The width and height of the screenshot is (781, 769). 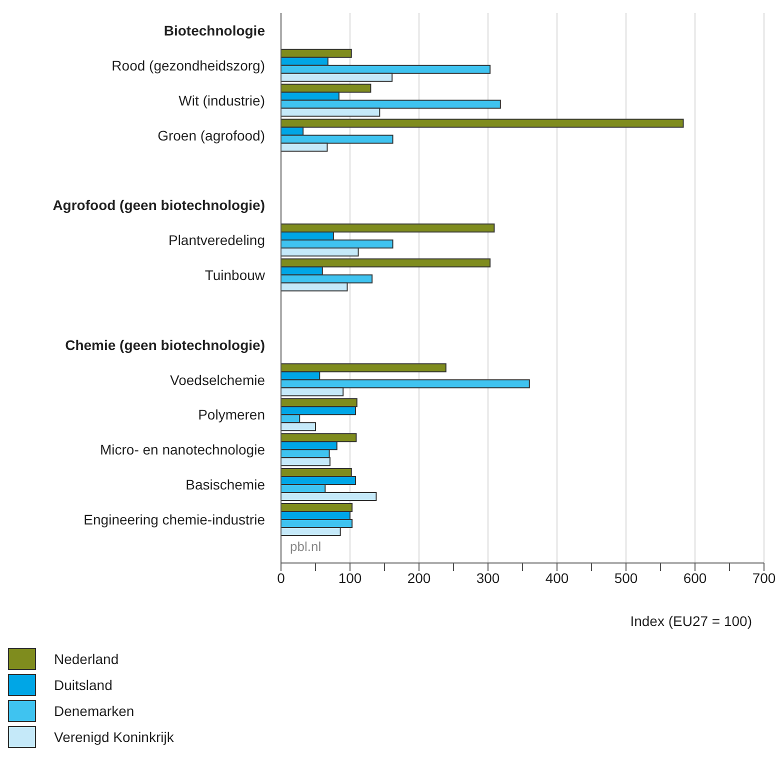 What do you see at coordinates (557, 578) in the screenshot?
I see `x-tick-label: 400` at bounding box center [557, 578].